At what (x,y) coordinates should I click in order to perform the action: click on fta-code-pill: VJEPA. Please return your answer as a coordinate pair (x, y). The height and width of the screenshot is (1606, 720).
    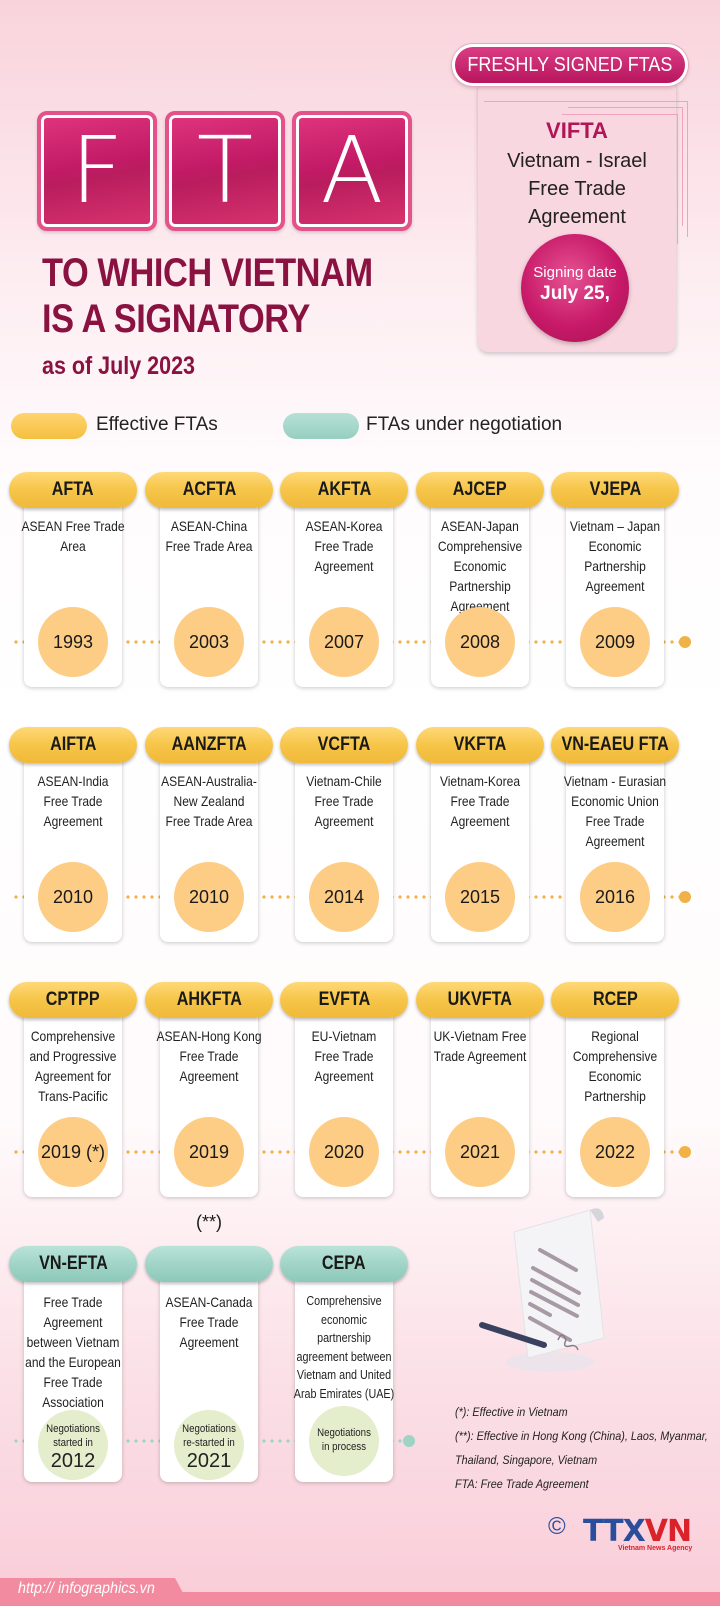
    Looking at the image, I should click on (615, 490).